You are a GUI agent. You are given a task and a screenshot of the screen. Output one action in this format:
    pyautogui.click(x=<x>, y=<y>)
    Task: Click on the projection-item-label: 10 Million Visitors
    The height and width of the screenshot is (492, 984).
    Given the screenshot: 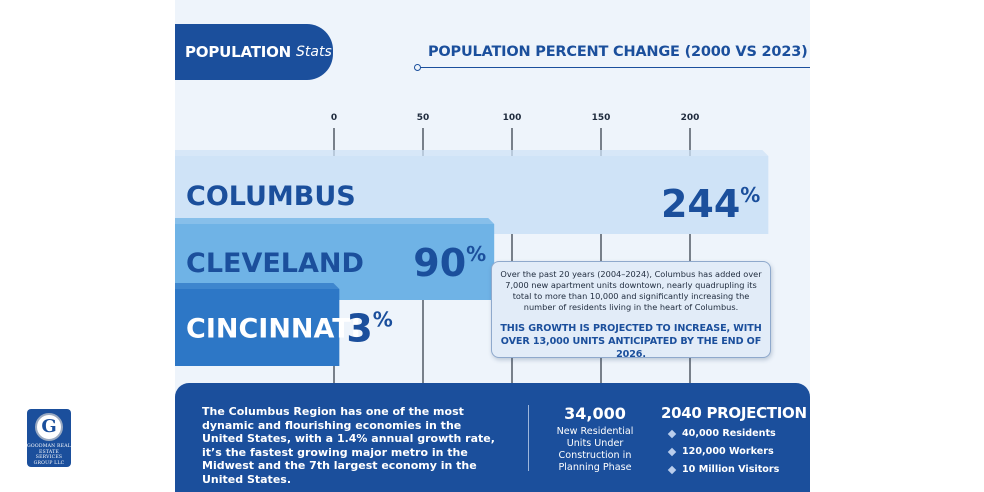 What is the action you would take?
    pyautogui.click(x=731, y=469)
    